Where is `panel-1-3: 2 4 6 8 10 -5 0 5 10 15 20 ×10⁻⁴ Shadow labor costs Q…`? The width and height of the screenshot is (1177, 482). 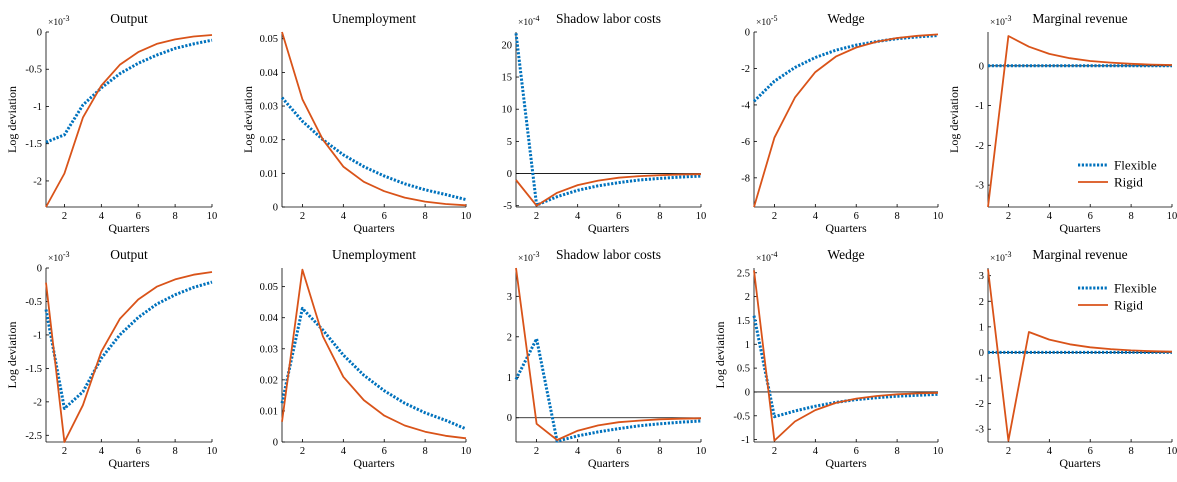
panel-1-3: 2 4 6 8 10 -5 0 5 10 15 20 ×10⁻⁴ Shadow labor costs Q… is located at coordinates (604, 123).